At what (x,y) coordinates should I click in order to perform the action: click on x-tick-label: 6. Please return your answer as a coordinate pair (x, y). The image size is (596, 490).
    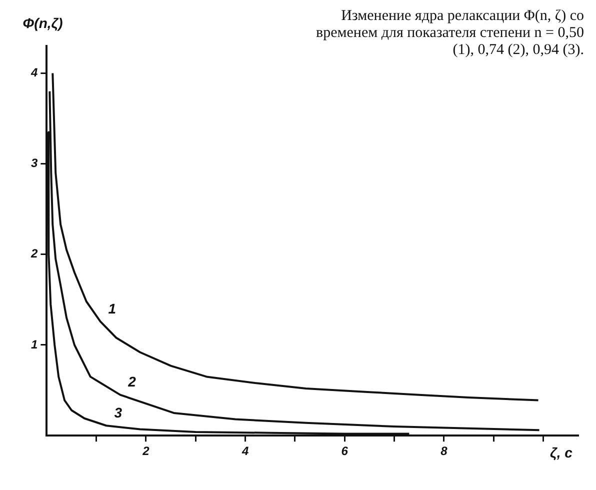
    Looking at the image, I should click on (344, 451).